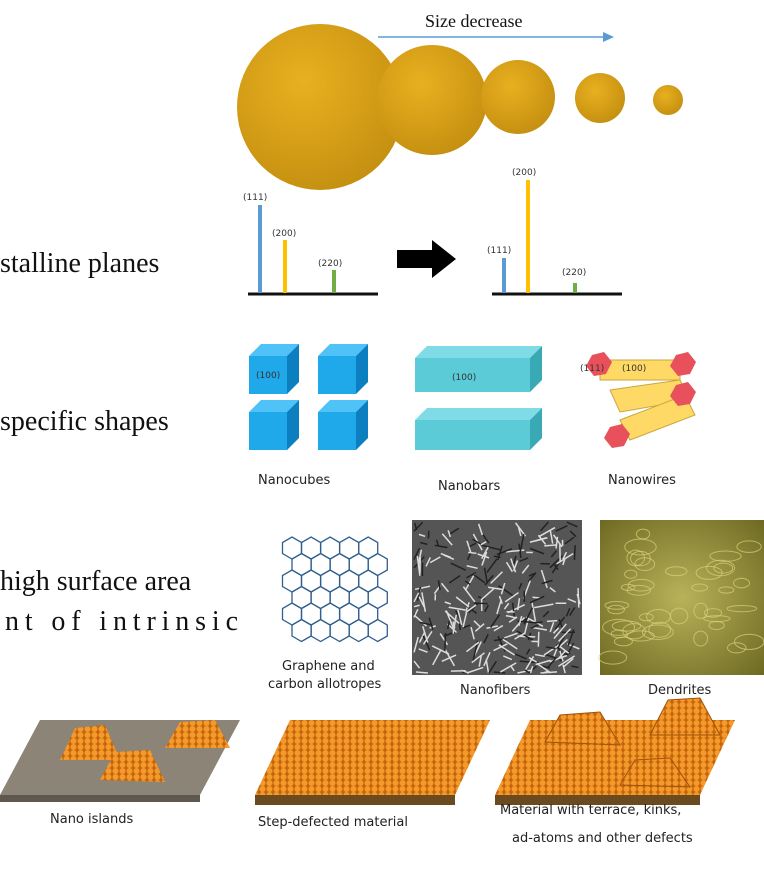 The width and height of the screenshot is (764, 876). Describe the element at coordinates (294, 480) in the screenshot. I see `shape-label: Nanocubes` at that location.